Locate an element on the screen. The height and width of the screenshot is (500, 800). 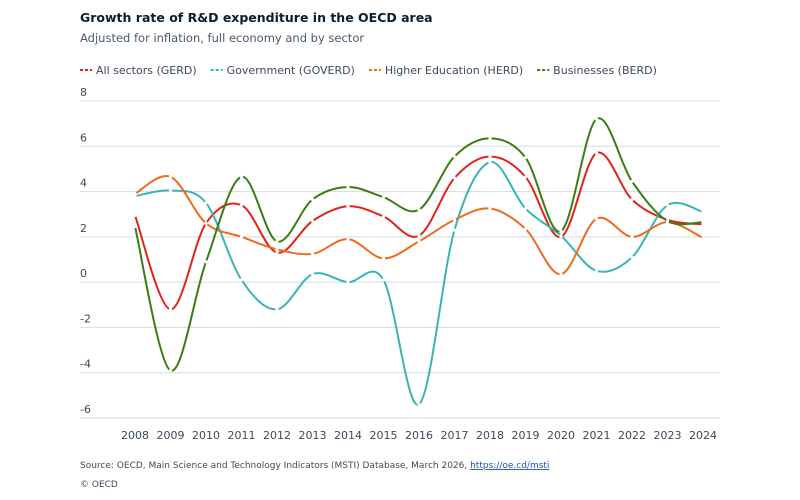
x-tick-label: 2018 is located at coordinates (490, 435).